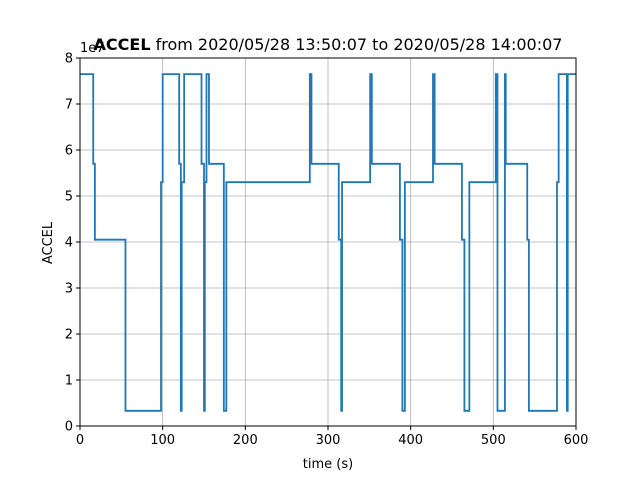 This screenshot has height=480, width=640. What do you see at coordinates (328, 464) in the screenshot?
I see `x-axis-title: time (s)` at bounding box center [328, 464].